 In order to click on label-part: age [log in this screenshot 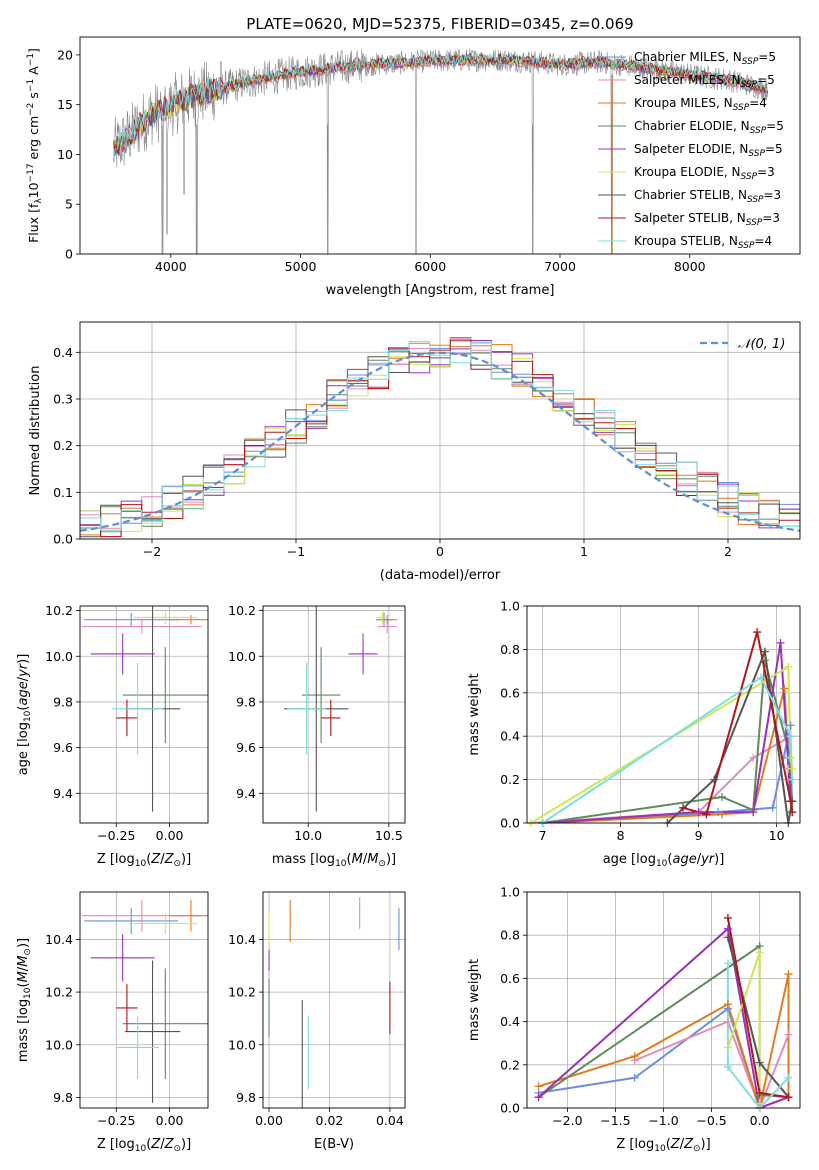, I will do `click(629, 859)`.